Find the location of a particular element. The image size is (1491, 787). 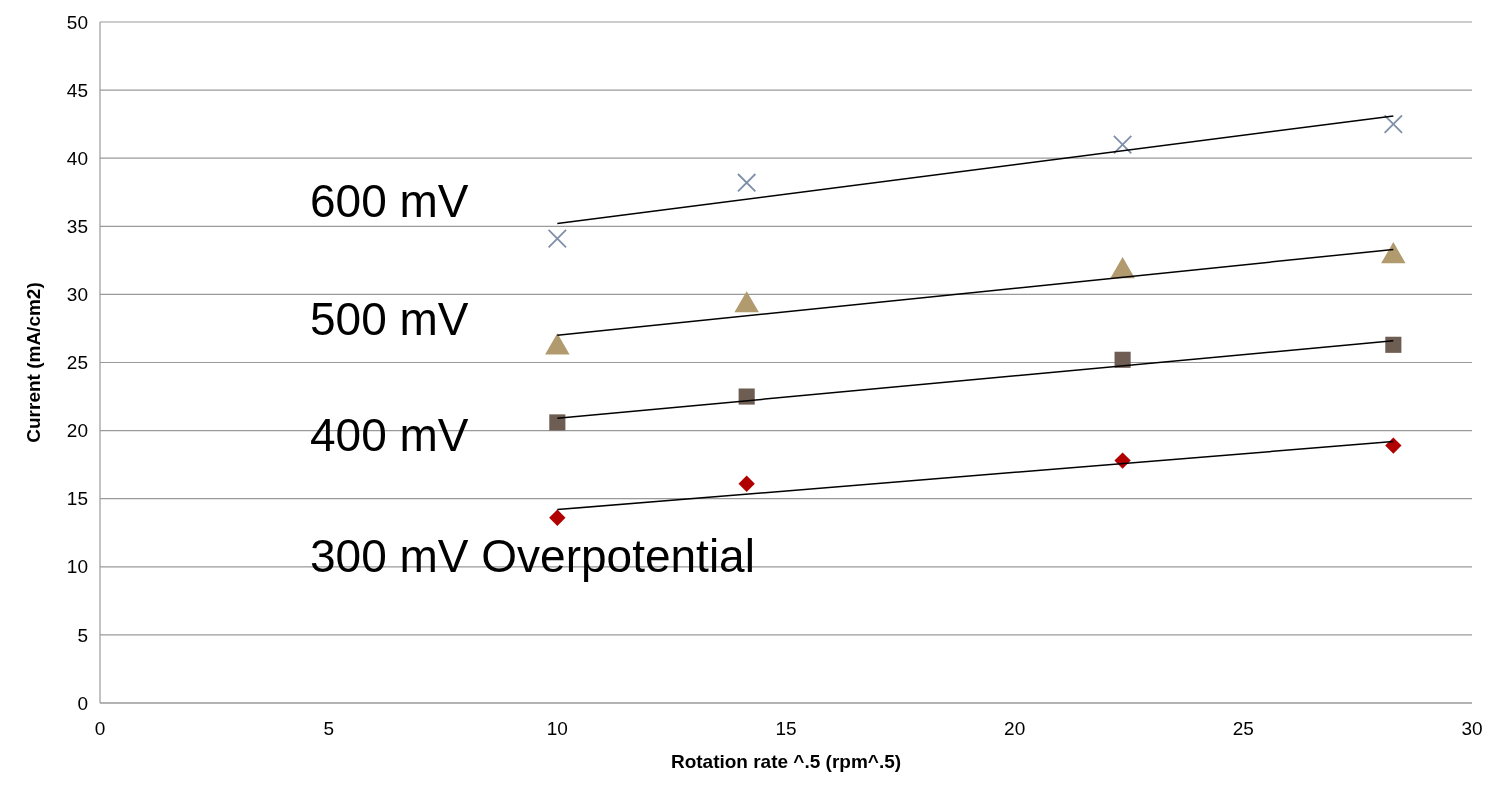

x-tick-label: 0 is located at coordinates (100, 728).